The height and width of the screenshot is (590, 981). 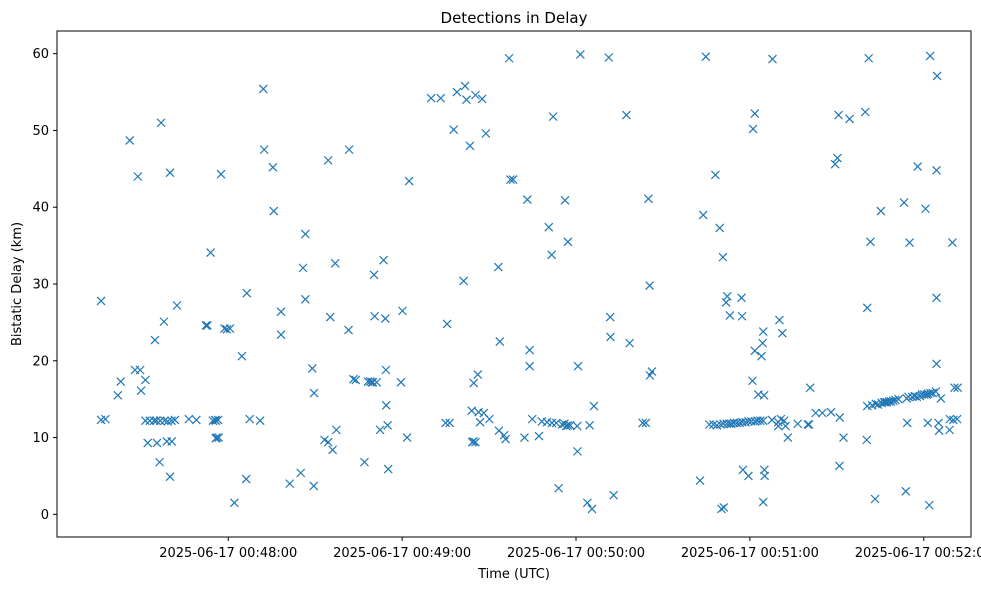 What do you see at coordinates (513, 574) in the screenshot?
I see `x-axis-label: Time (UTC)` at bounding box center [513, 574].